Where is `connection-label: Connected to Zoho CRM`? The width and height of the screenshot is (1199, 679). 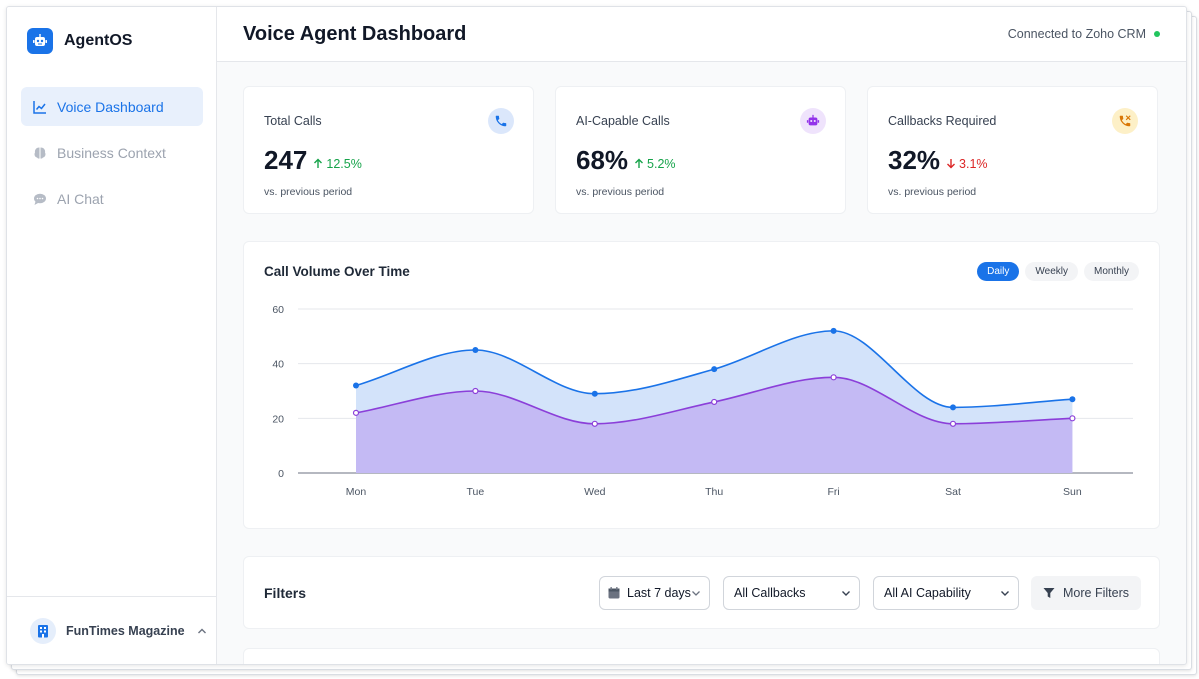
connection-label: Connected to Zoho CRM is located at coordinates (1076, 34).